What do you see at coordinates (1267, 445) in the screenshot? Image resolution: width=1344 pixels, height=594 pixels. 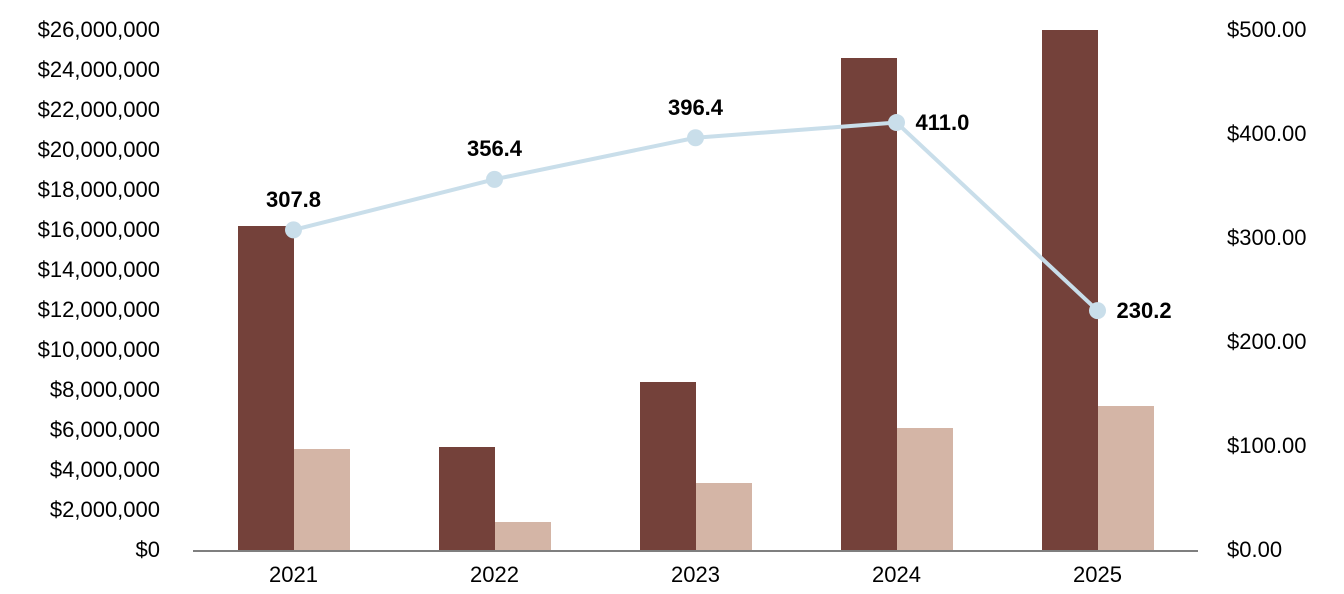 I see `right-axis-tick-label: $100.00` at bounding box center [1267, 445].